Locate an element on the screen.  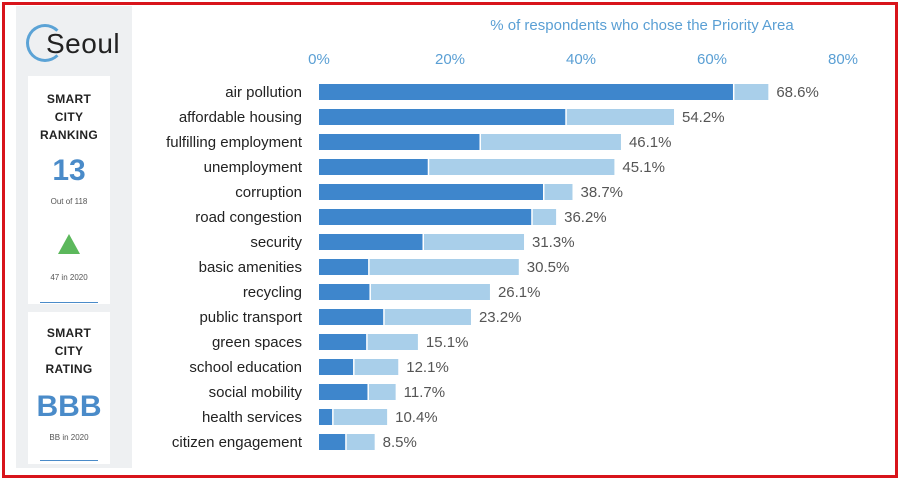
bar-row: recycling 26.1% is located at coordinates (392, 292).